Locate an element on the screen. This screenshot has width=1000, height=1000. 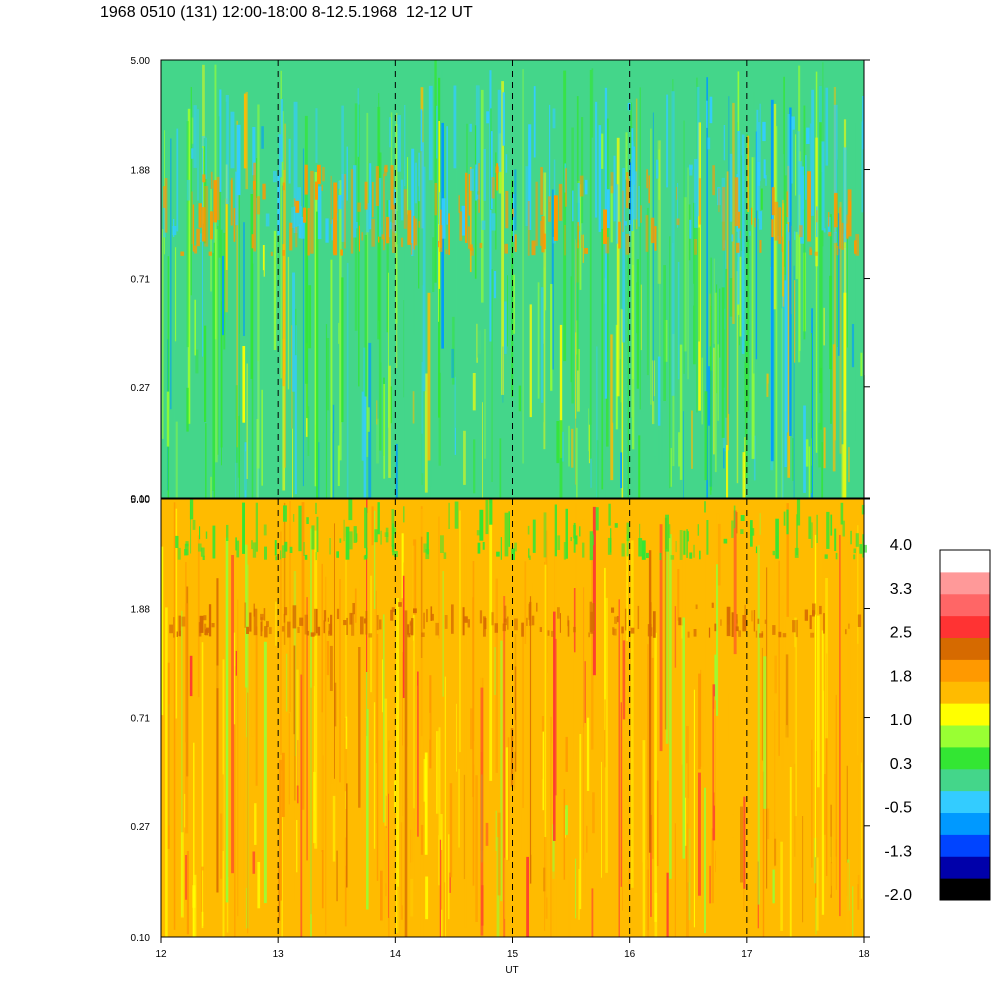
colorbar-swatch is located at coordinates (965, 583).